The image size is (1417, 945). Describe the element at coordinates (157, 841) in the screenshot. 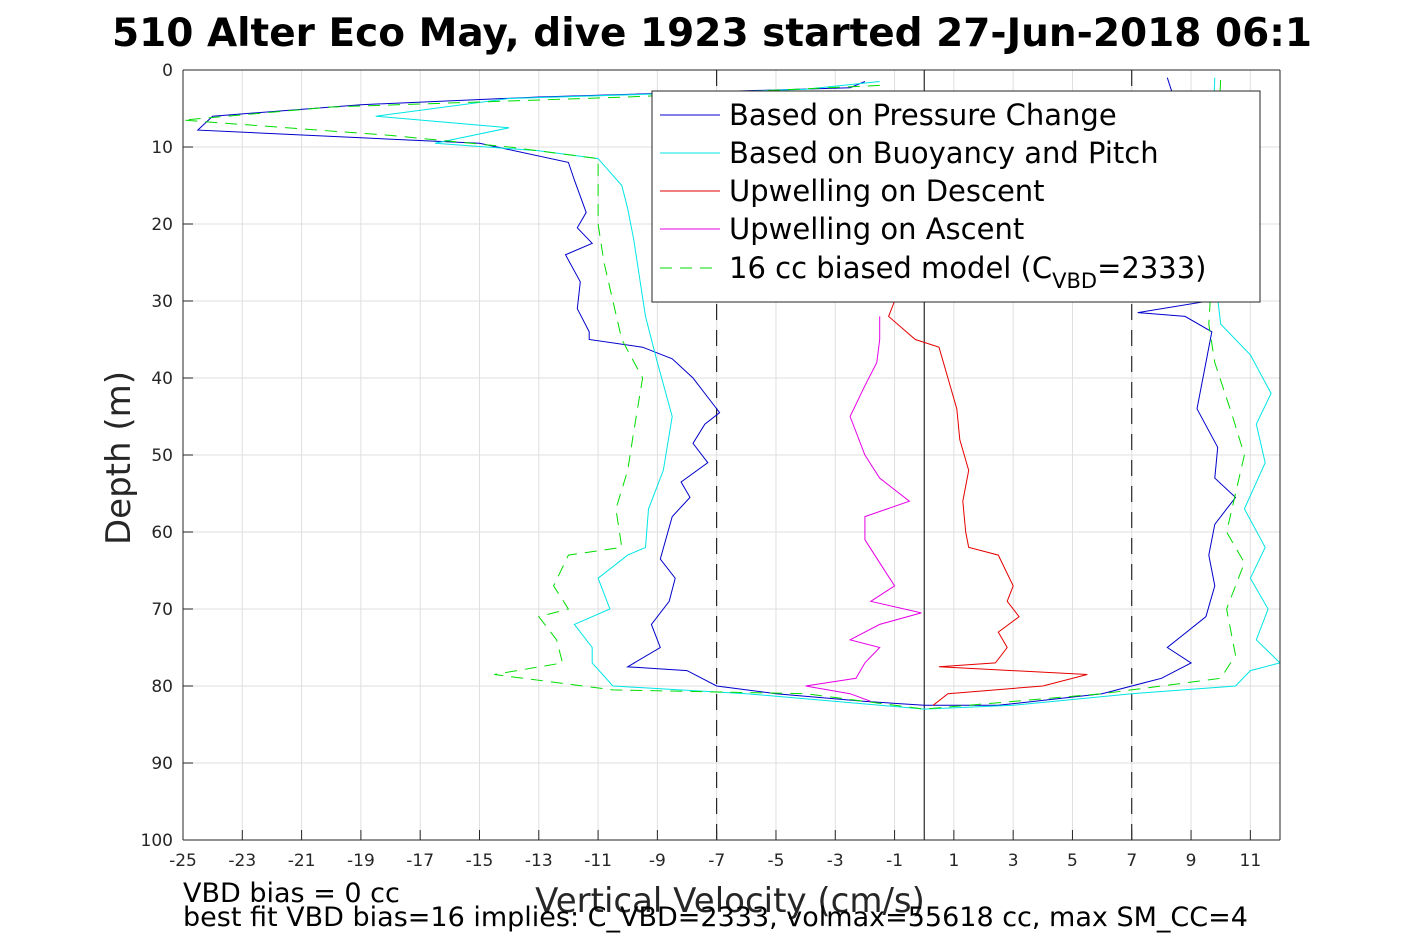

I see `y-tick-label: 100` at that location.